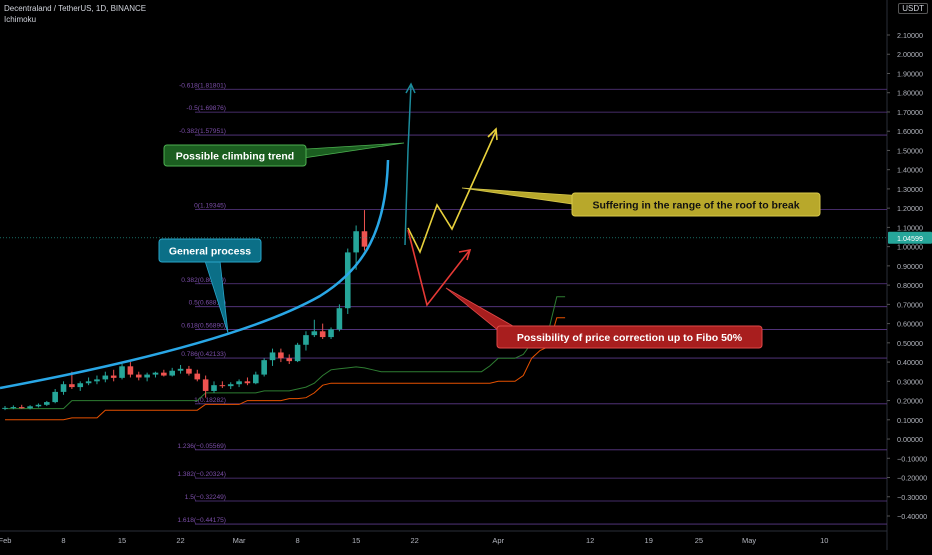  Describe the element at coordinates (629, 337) in the screenshot. I see `annotation-fibo-correction-box` at that location.